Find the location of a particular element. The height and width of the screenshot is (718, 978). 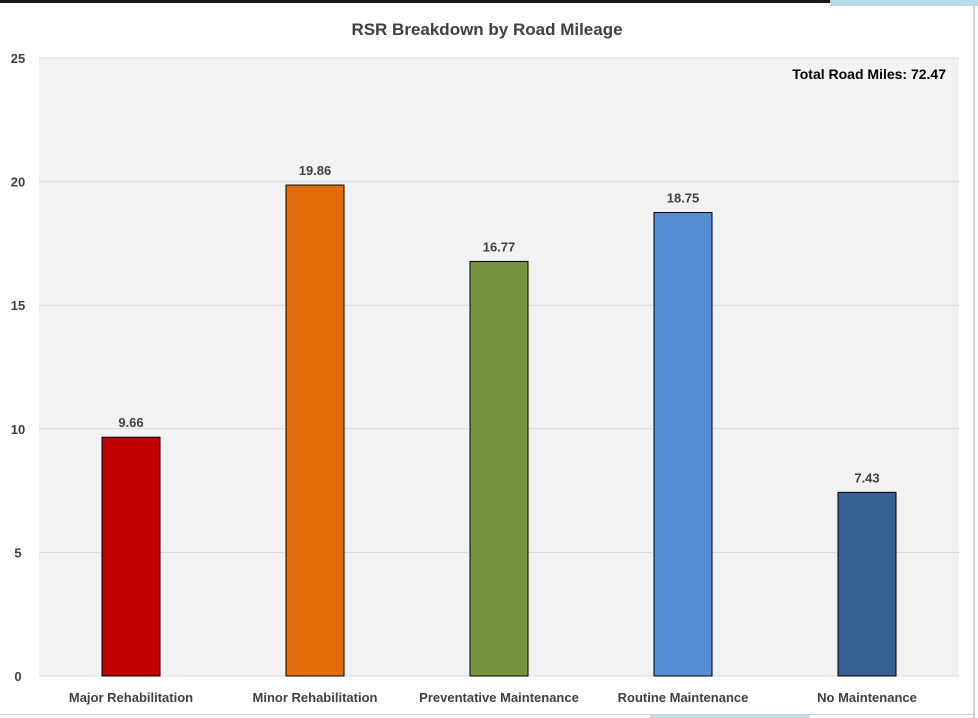

window-top-border is located at coordinates (489, 1).